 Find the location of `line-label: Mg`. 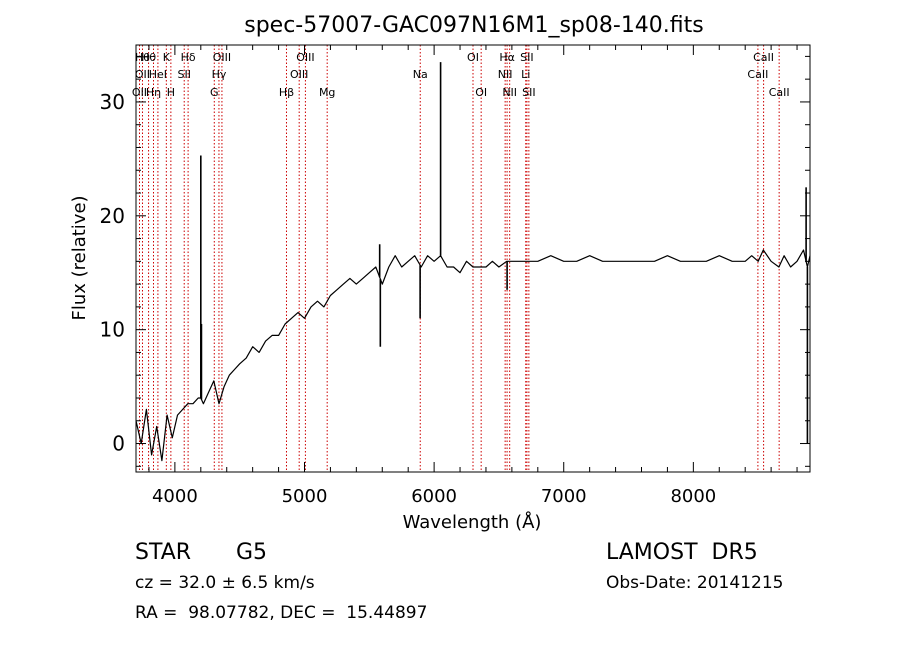

line-label: Mg is located at coordinates (327, 92).